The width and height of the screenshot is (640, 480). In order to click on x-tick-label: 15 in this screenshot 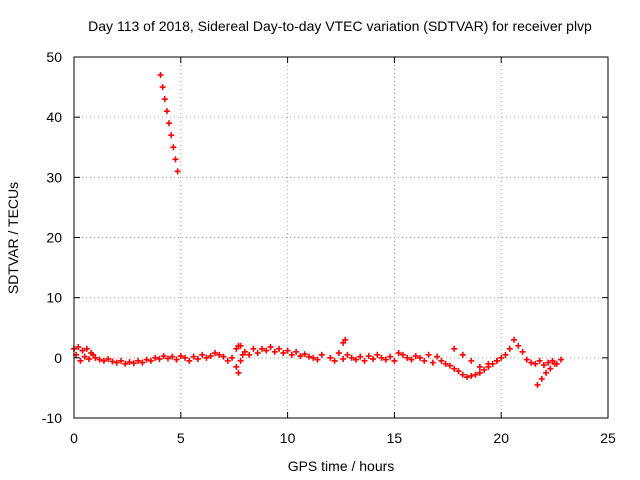, I will do `click(395, 438)`.